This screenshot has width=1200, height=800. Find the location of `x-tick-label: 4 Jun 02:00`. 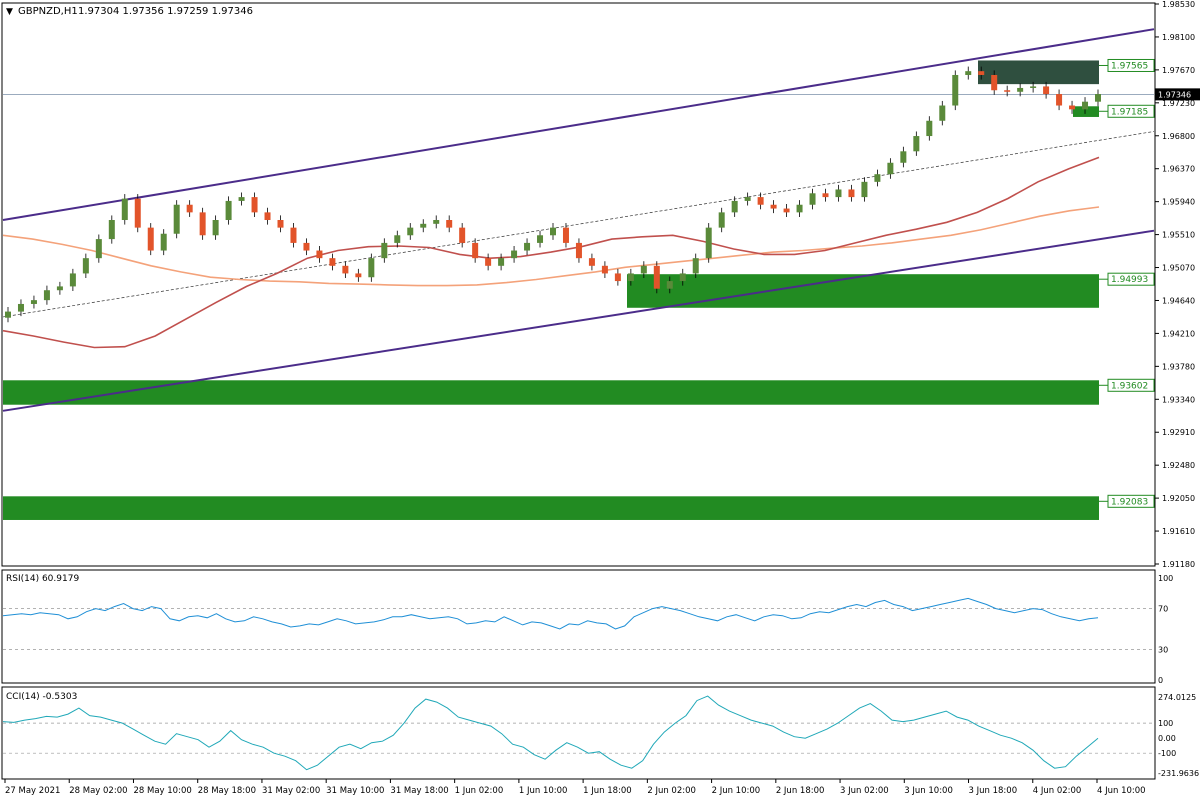

x-tick-label: 4 Jun 02:00 is located at coordinates (1057, 791).